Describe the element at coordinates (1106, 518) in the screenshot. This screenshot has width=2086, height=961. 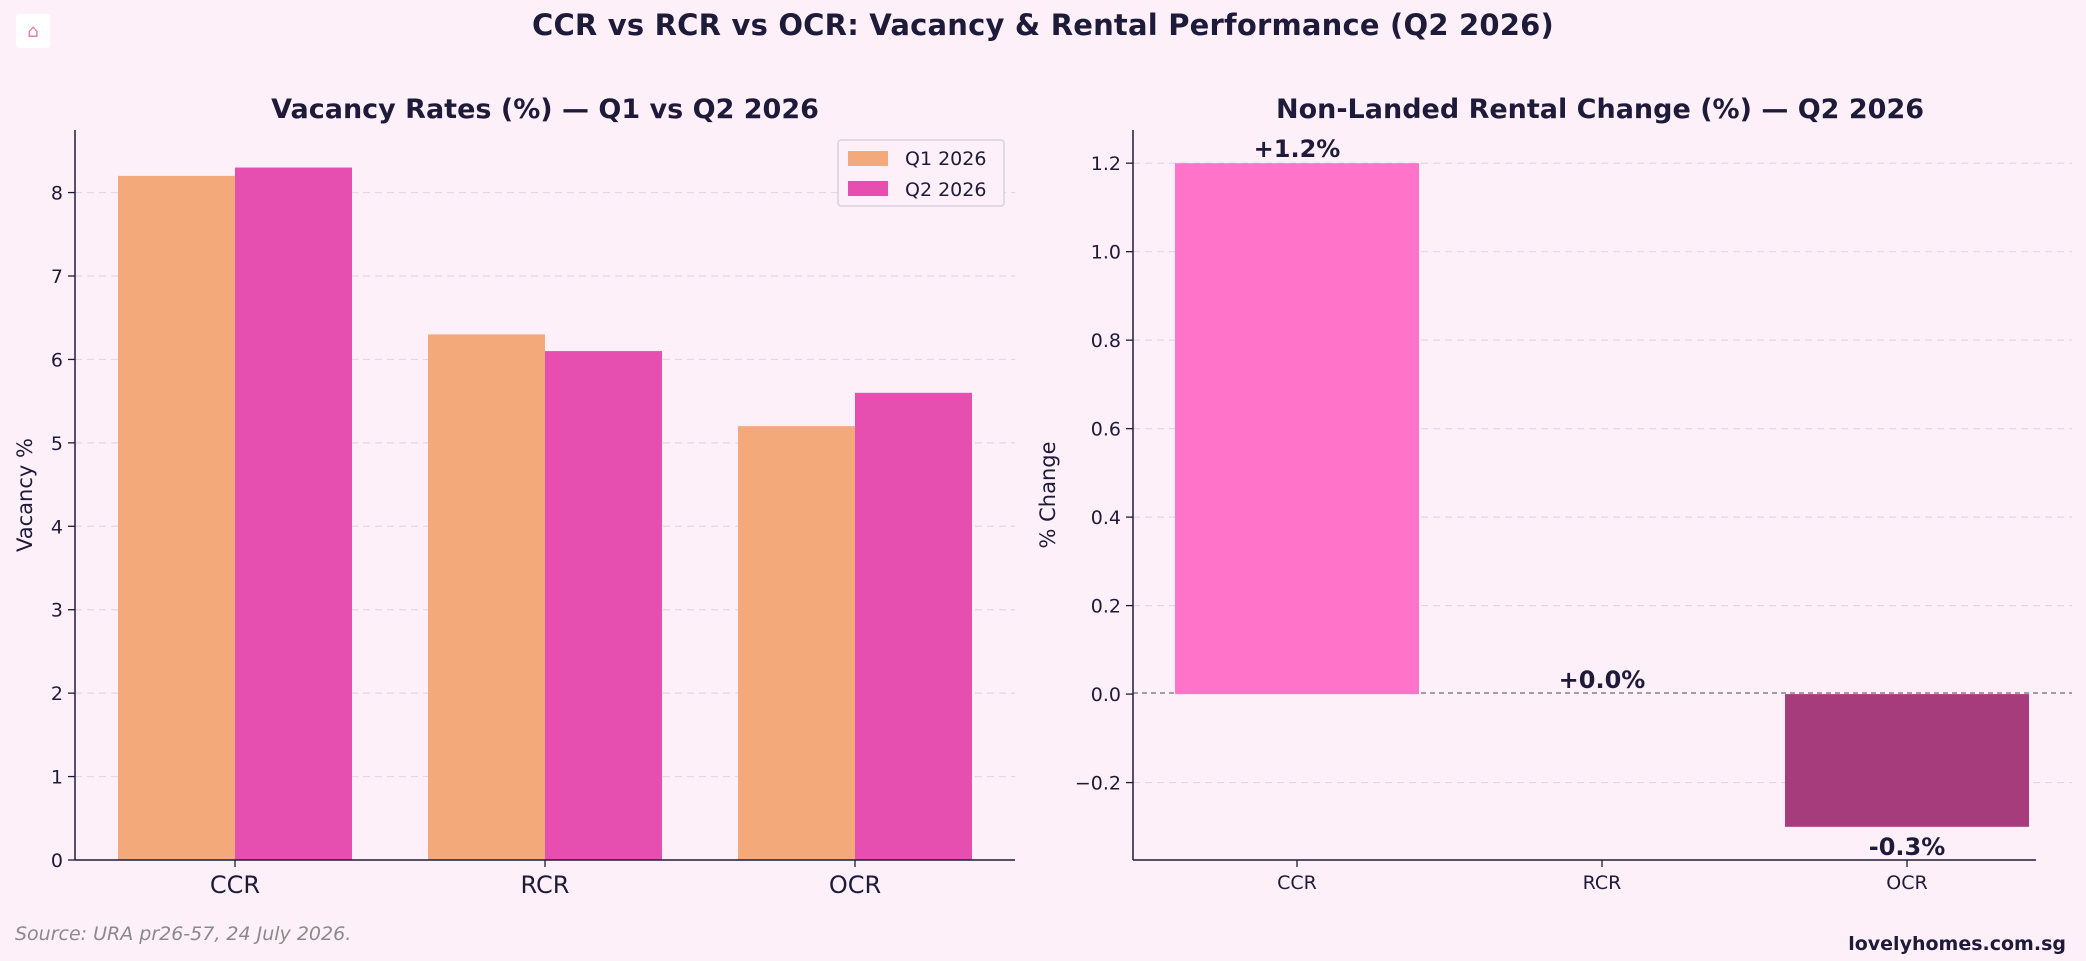
I see `y-tick-label: 0.4` at that location.